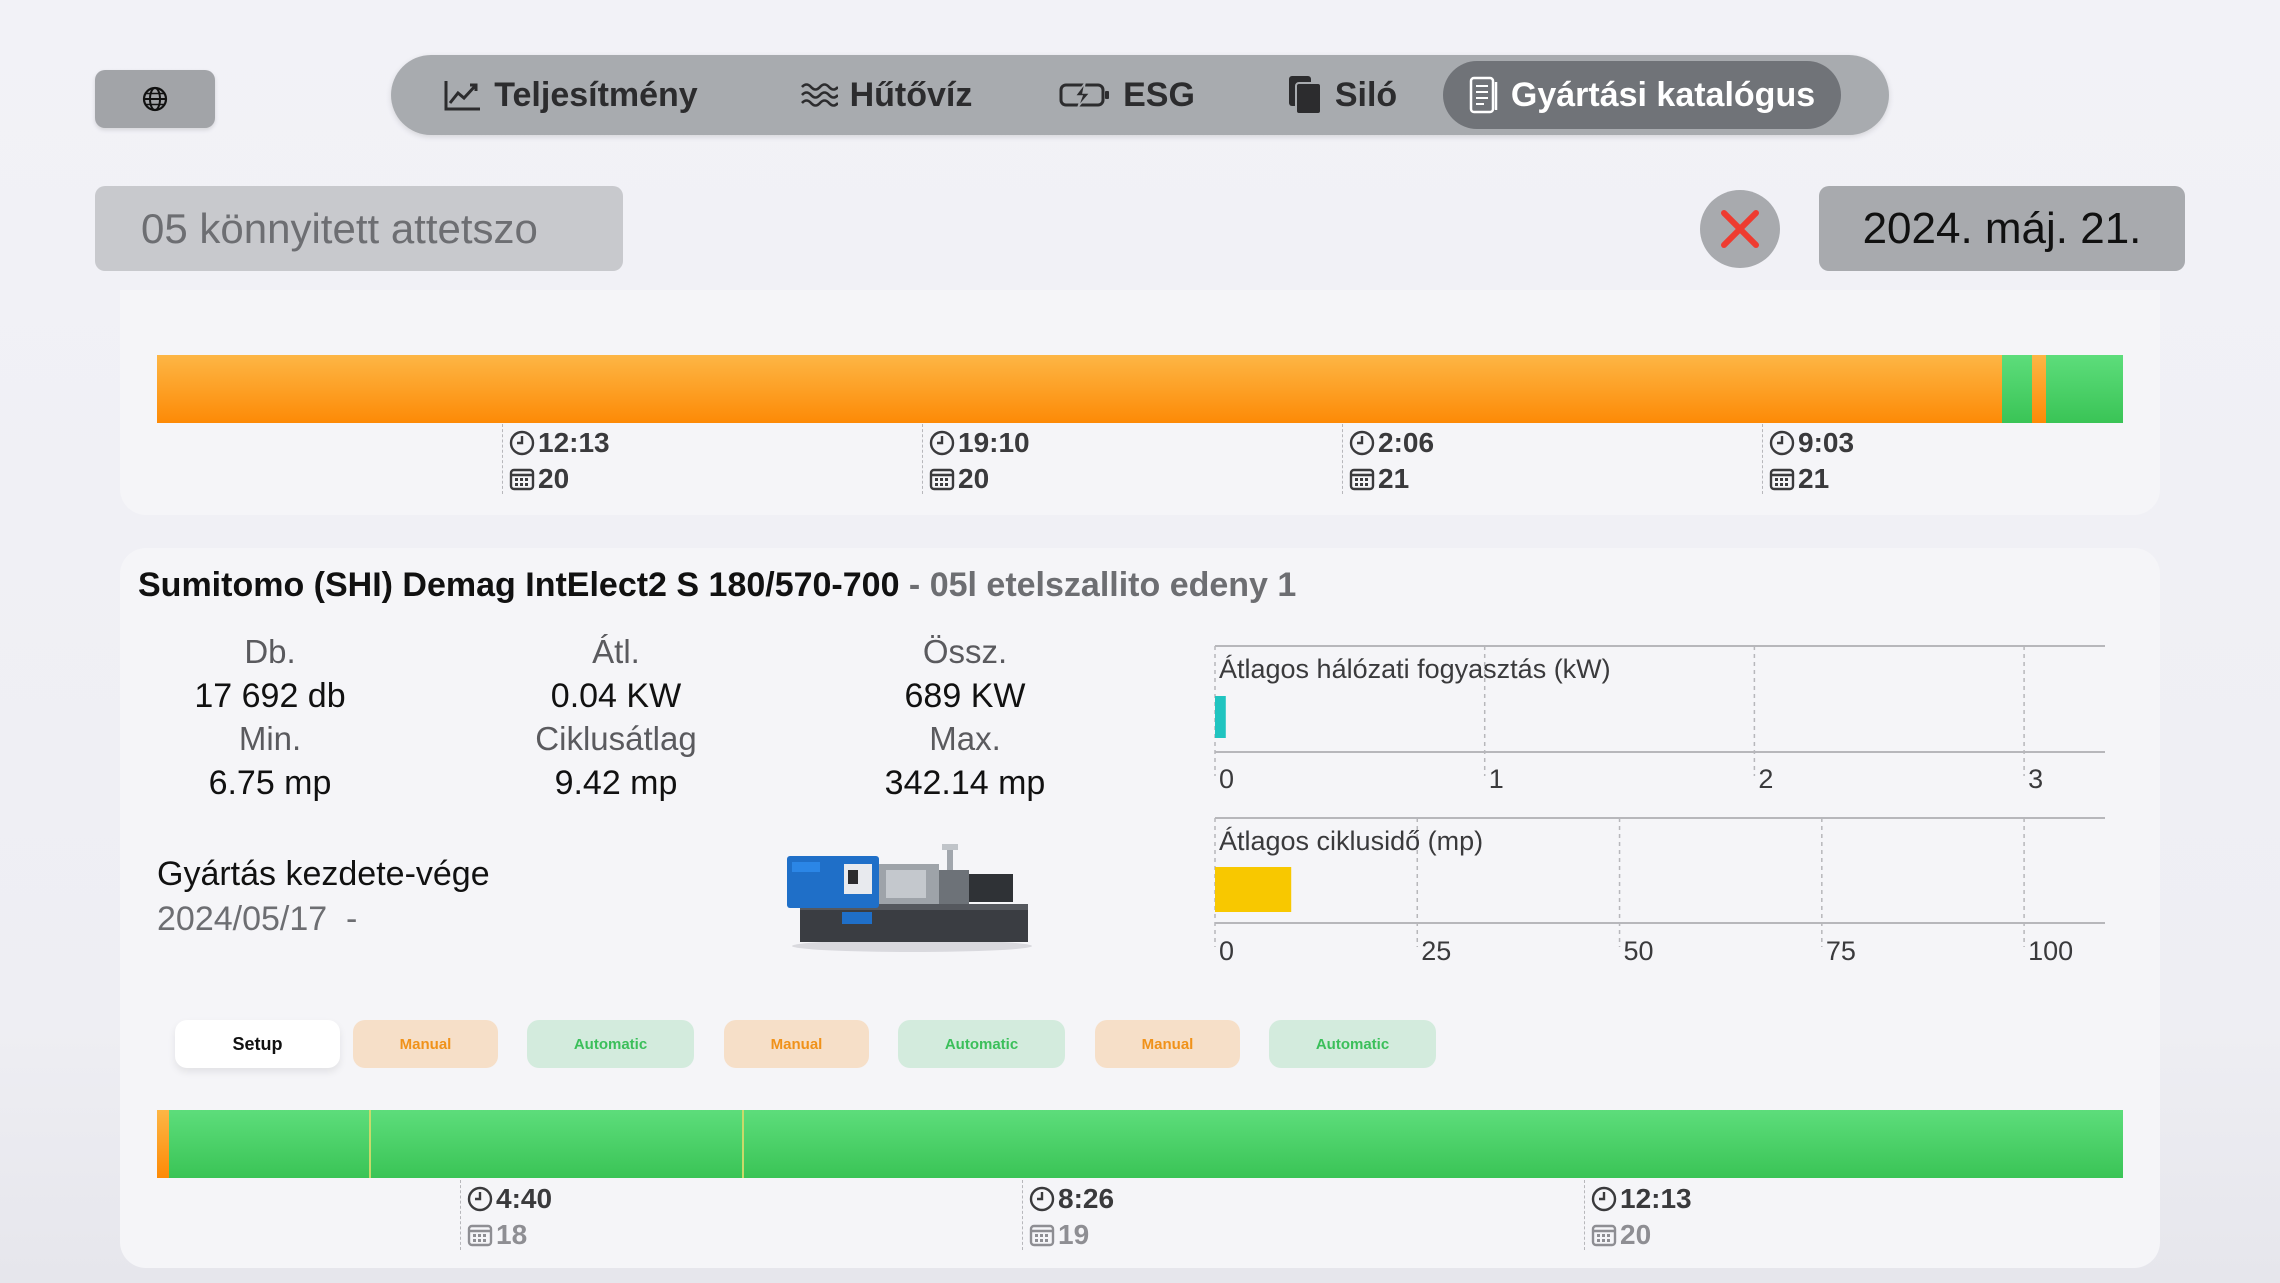 This screenshot has height=1283, width=2280. What do you see at coordinates (1391, 461) in the screenshot?
I see `timeline-tick-label: 2:06 21` at bounding box center [1391, 461].